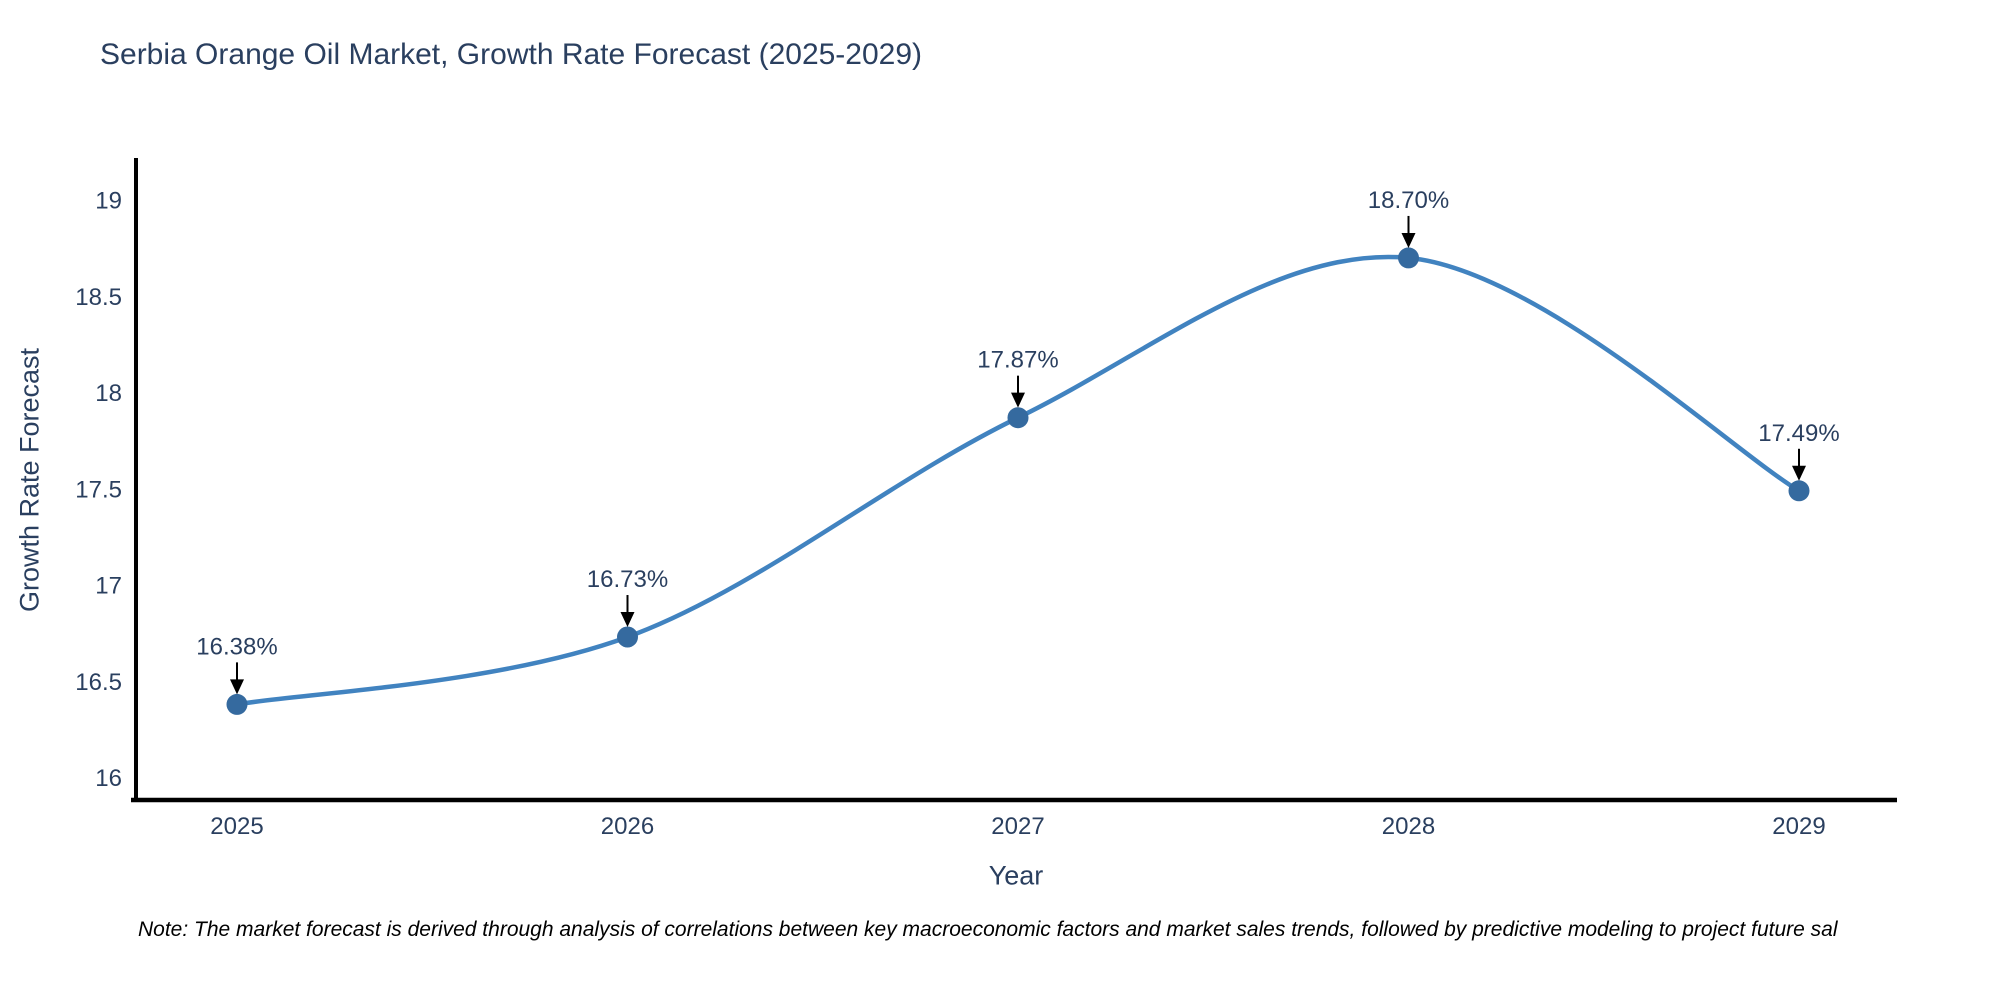 The height and width of the screenshot is (1000, 2000). I want to click on y-tick-labels: 16 16.5 17 17.5 18 18.5 19, so click(98, 490).